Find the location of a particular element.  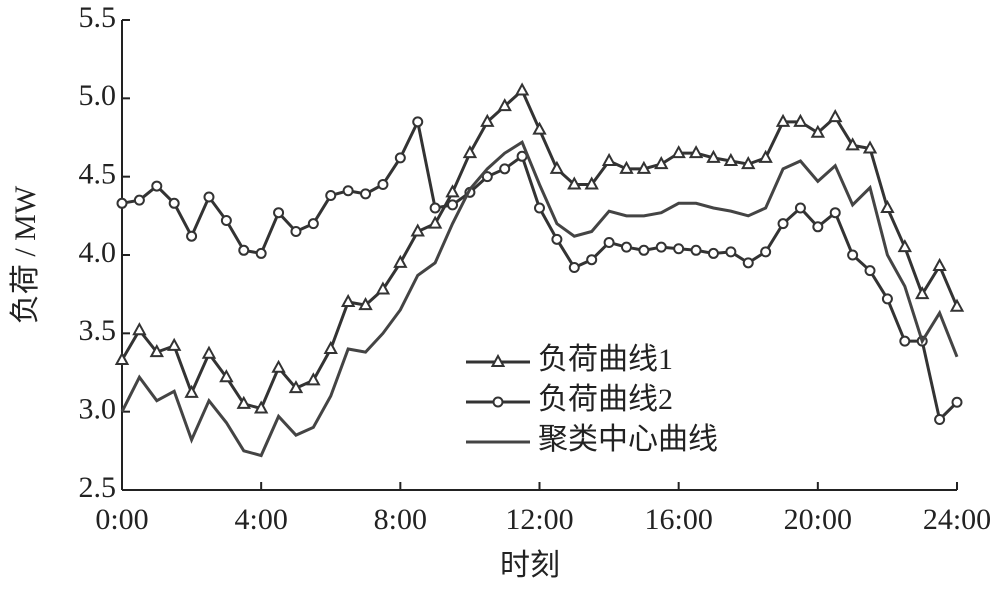

y-tick-label: 5.0 is located at coordinates (98, 95).